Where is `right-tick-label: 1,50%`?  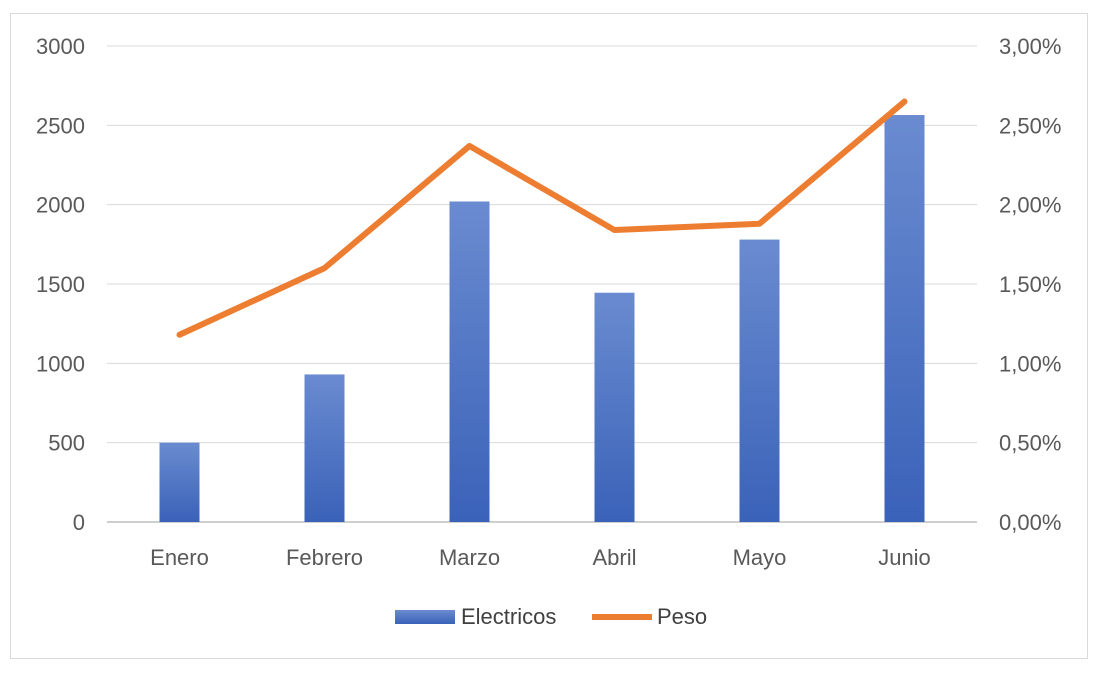
right-tick-label: 1,50% is located at coordinates (1030, 284).